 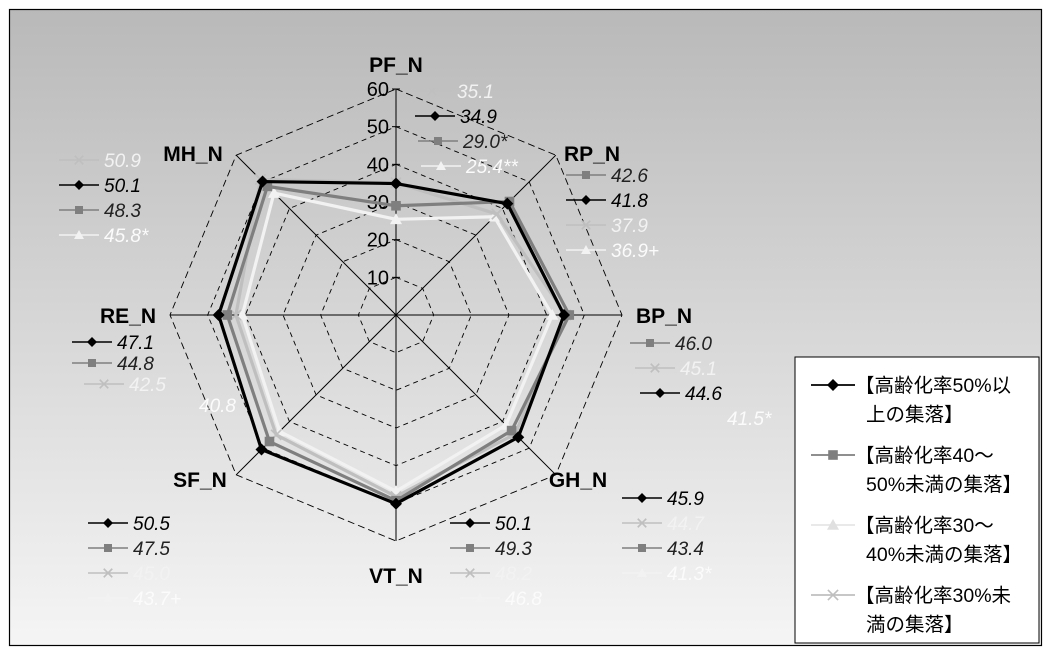 I want to click on legend-label: 【高齢化率40～, so click(x=924, y=456).